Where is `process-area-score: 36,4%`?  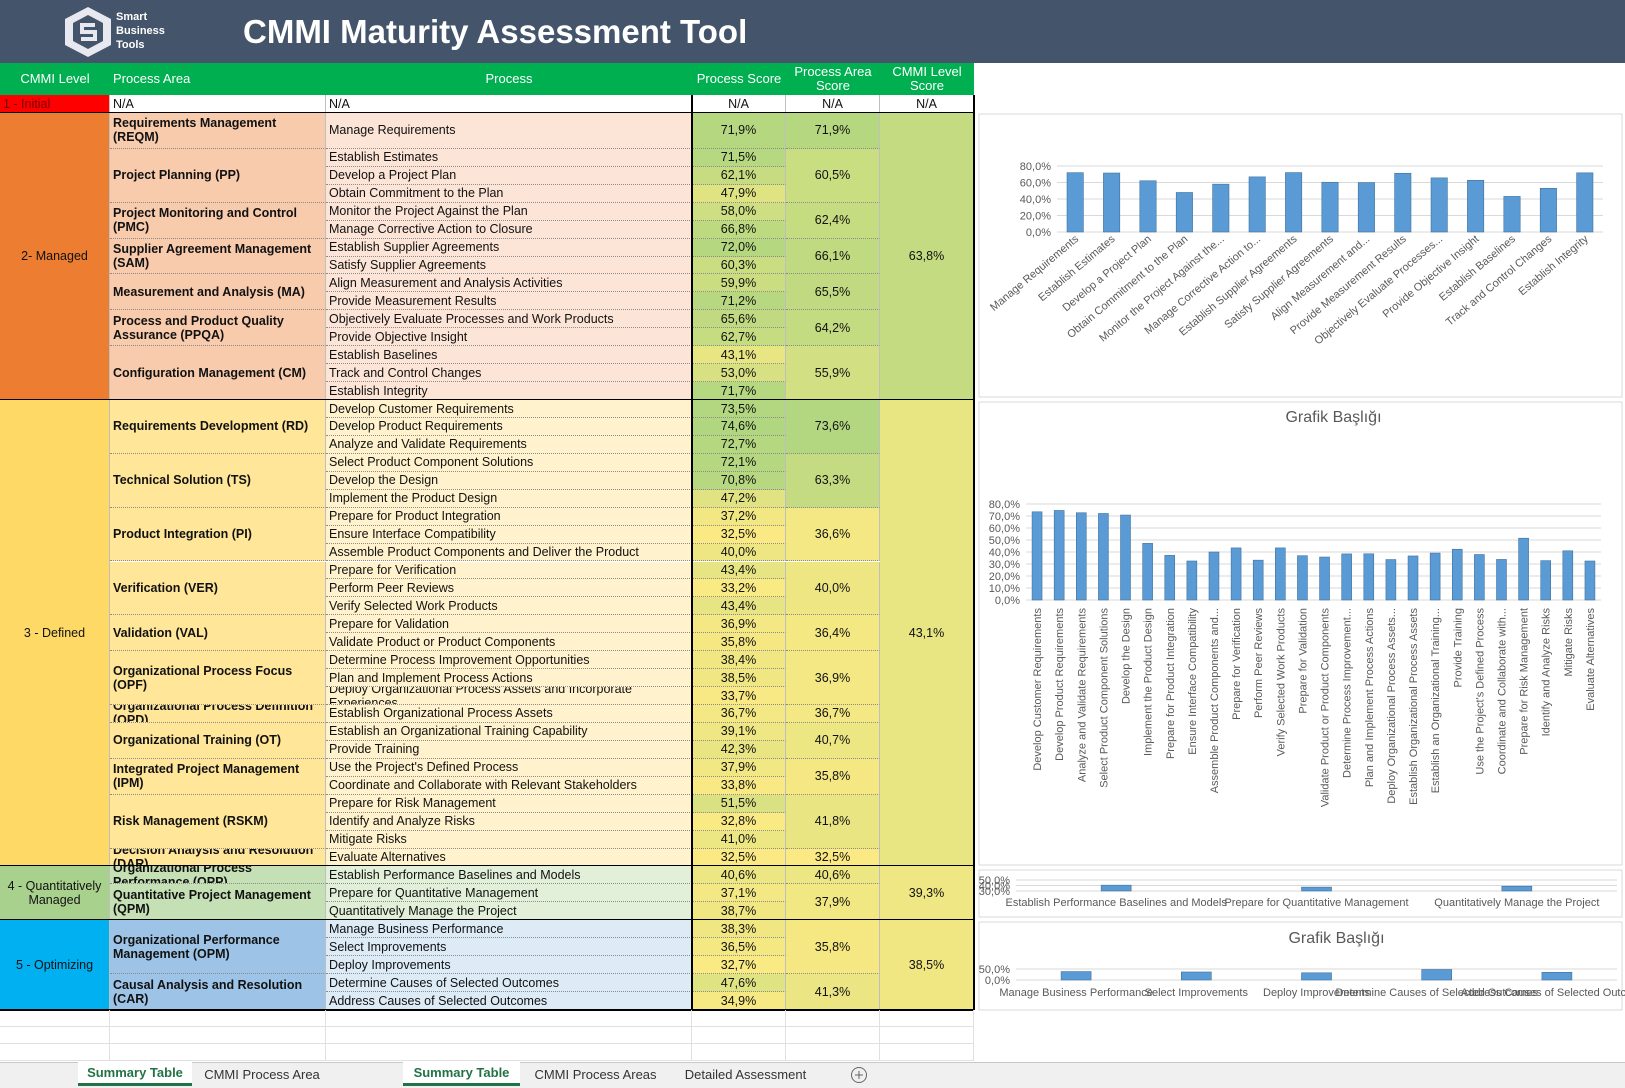 process-area-score: 36,4% is located at coordinates (833, 633).